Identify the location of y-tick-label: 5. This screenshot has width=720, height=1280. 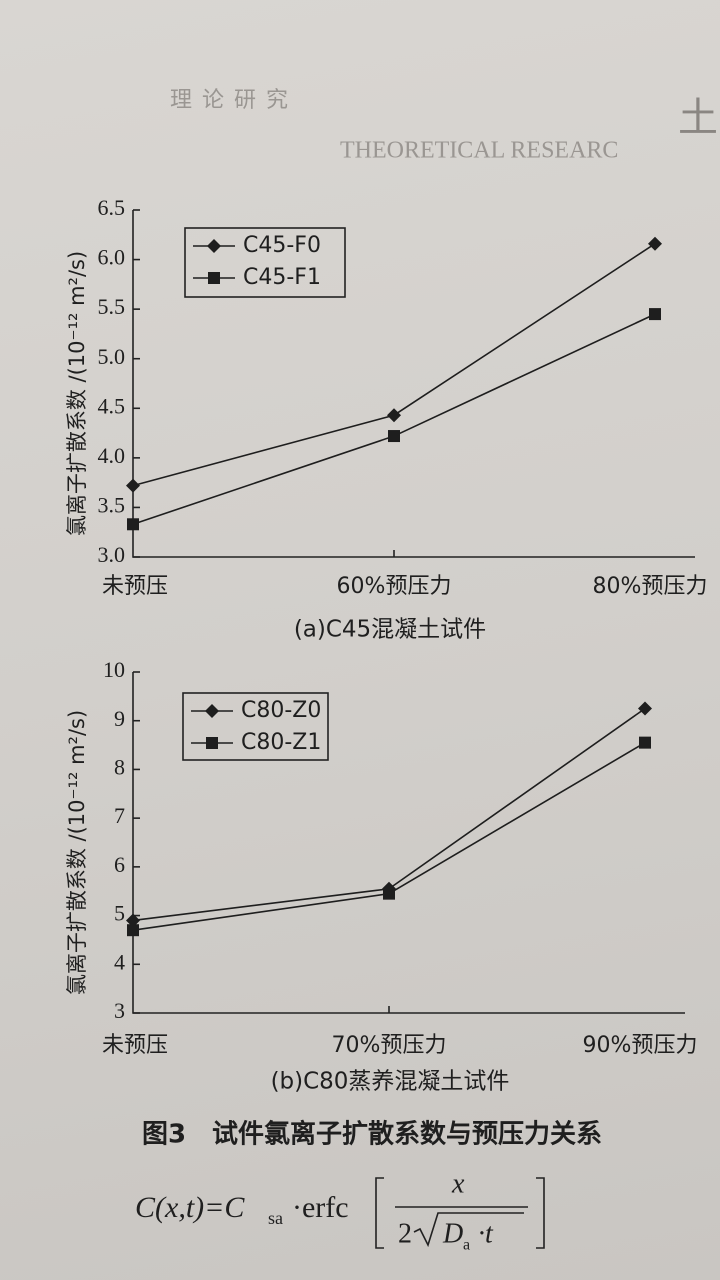
(119, 913).